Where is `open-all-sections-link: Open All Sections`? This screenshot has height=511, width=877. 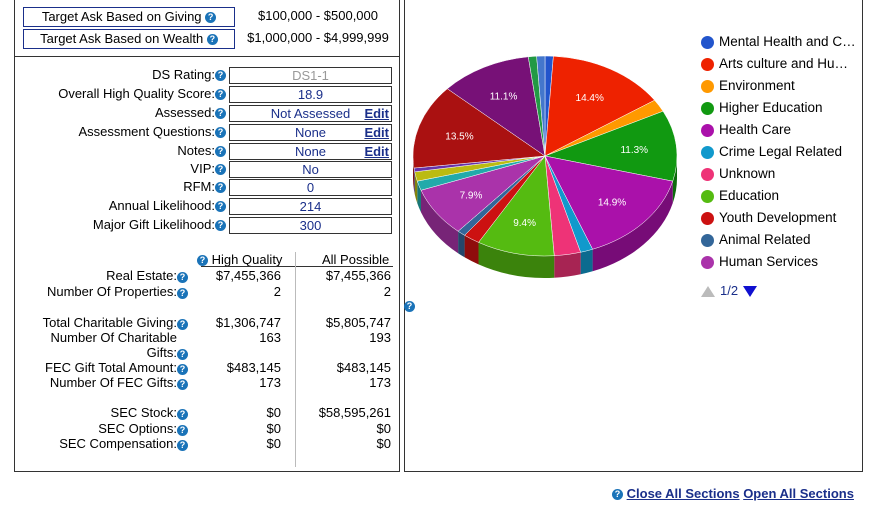
open-all-sections-link: Open All Sections is located at coordinates (798, 493).